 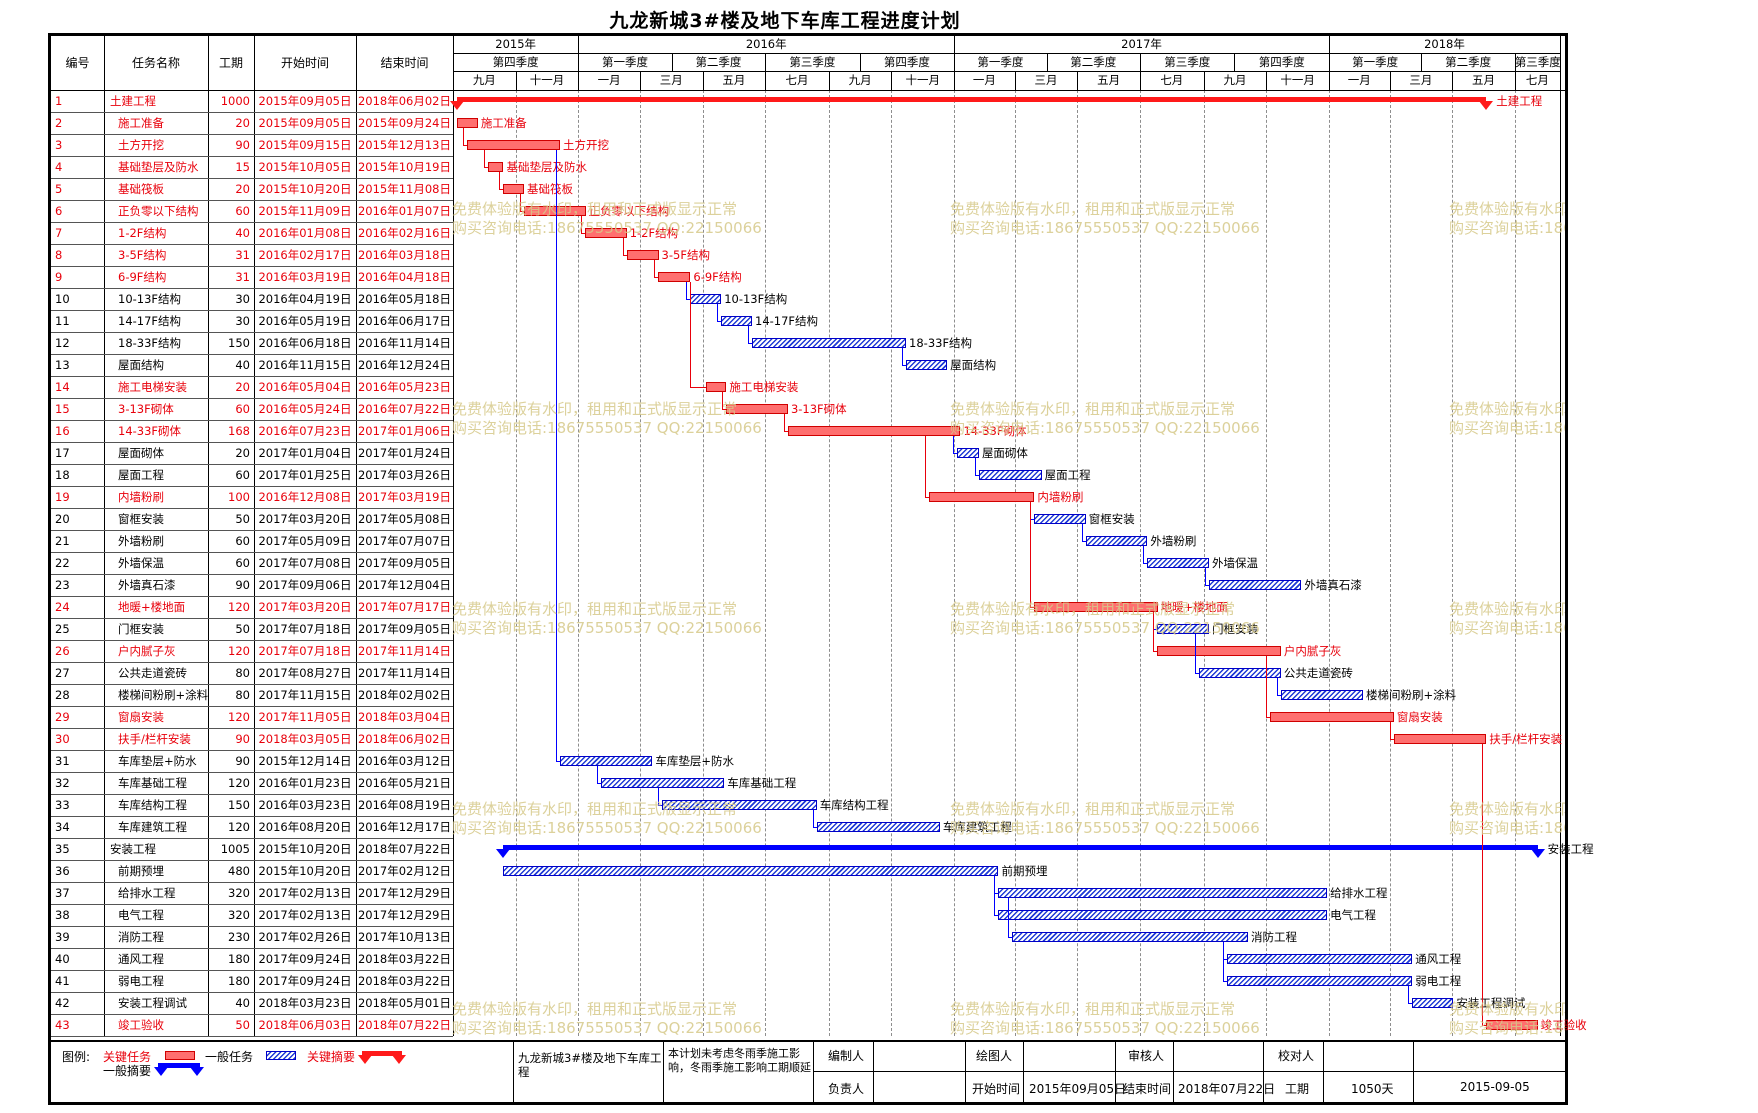 I want to click on bar-label: 前期预埋, so click(x=1024, y=871).